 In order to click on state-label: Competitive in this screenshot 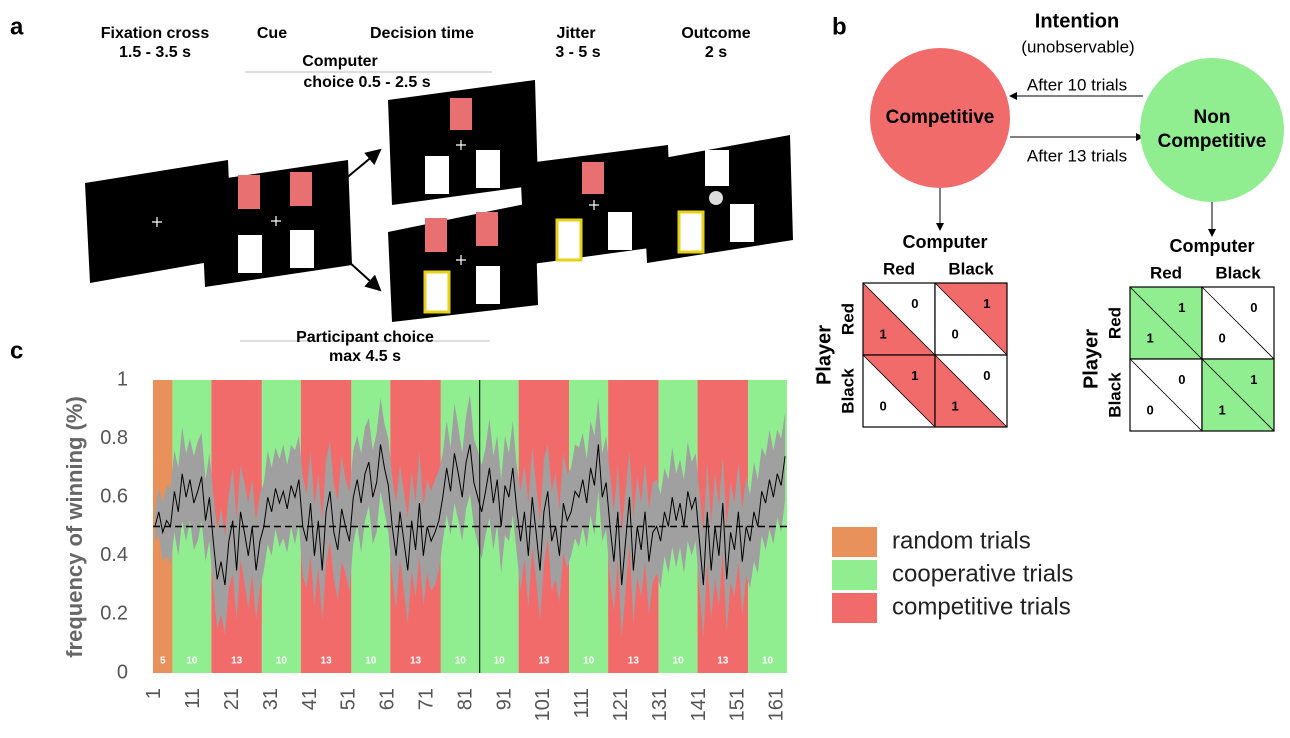, I will do `click(1212, 141)`.